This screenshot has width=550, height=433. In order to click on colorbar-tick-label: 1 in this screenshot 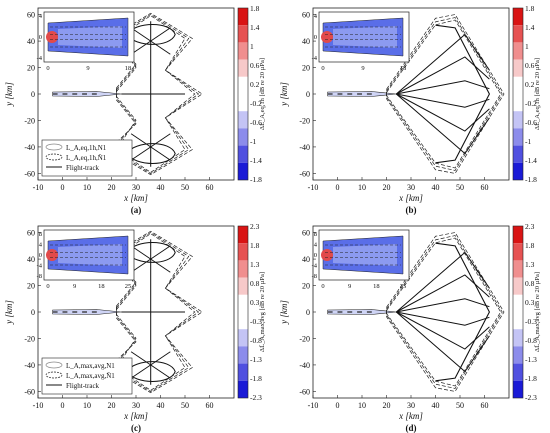, I will do `click(252, 46)`.